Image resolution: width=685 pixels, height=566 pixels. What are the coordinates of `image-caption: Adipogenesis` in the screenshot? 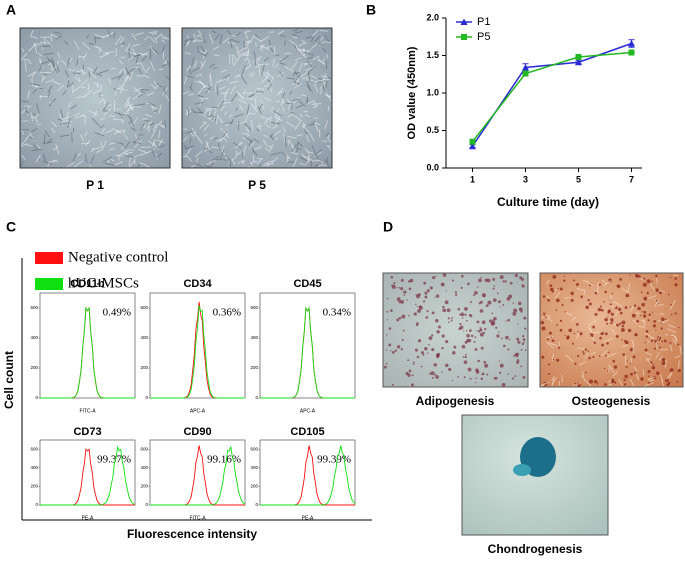 It's located at (455, 401).